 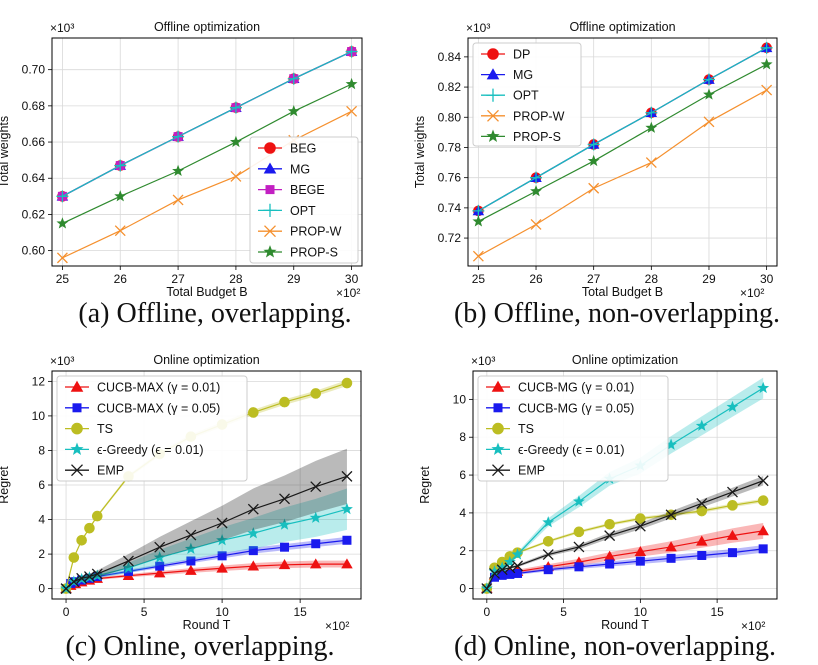 I want to click on legend-item: PROP-S, so click(x=298, y=252).